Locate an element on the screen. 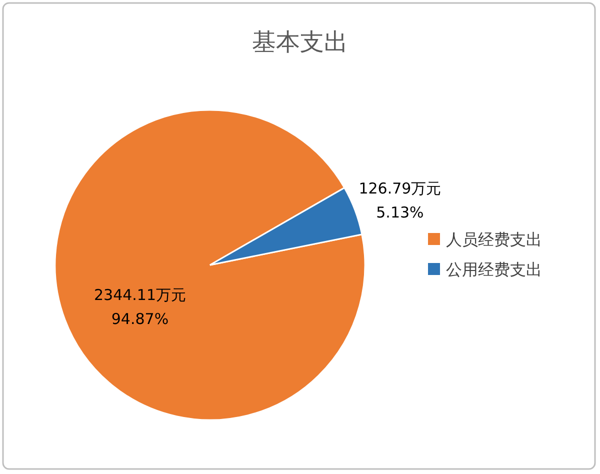 This screenshot has height=474, width=600. legend-label: 人员经费支出 is located at coordinates (494, 239).